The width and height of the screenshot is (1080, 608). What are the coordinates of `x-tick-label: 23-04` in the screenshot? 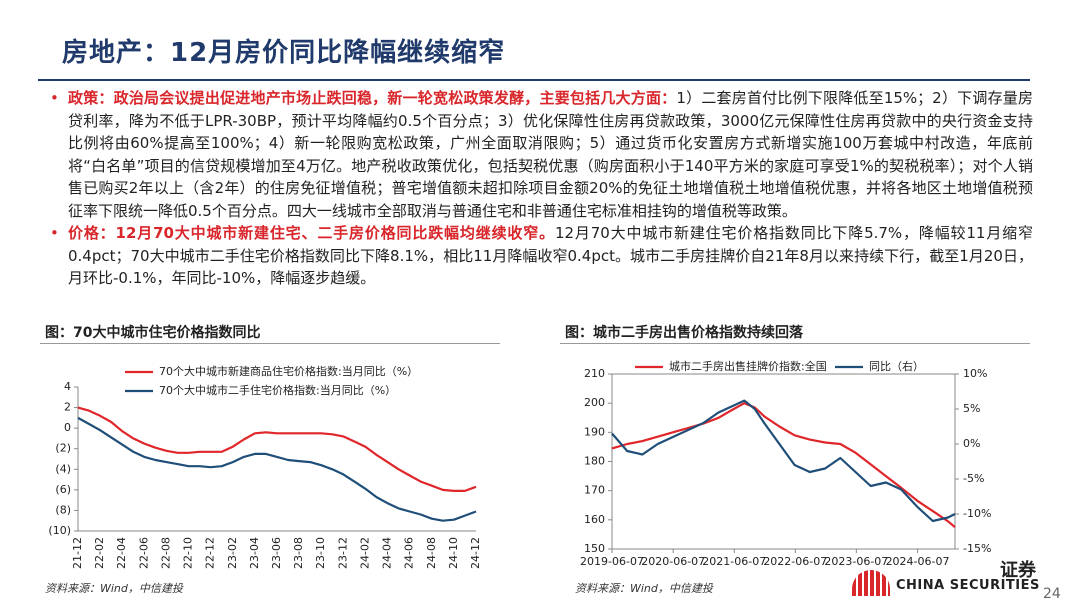 It's located at (254, 553).